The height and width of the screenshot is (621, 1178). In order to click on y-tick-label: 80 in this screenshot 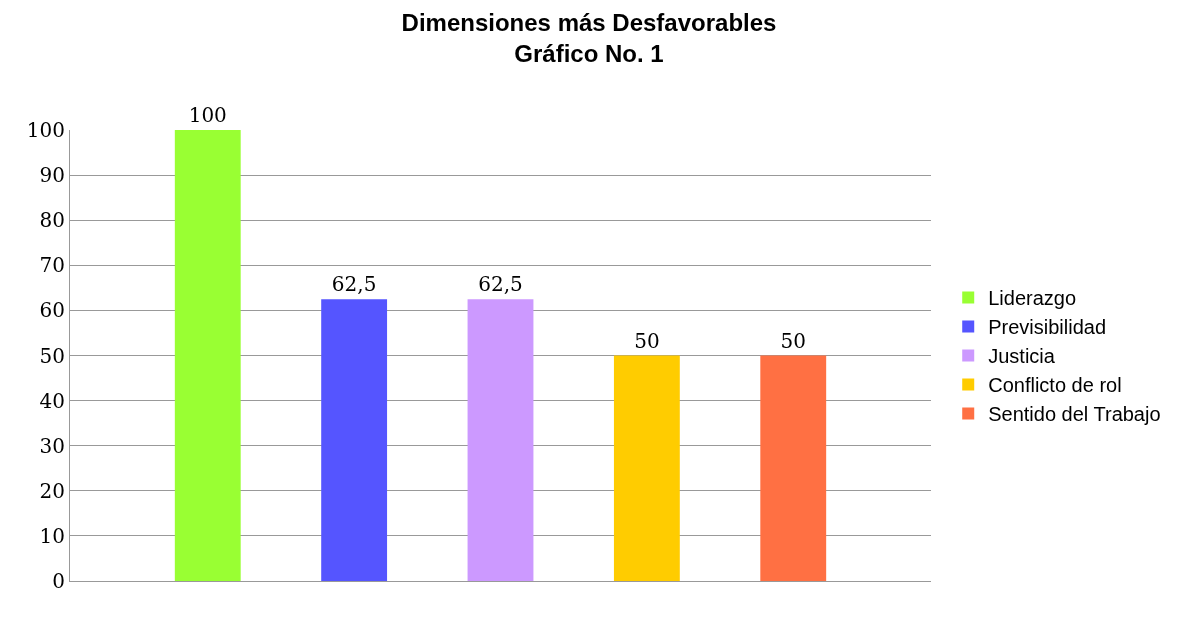, I will do `click(52, 220)`.